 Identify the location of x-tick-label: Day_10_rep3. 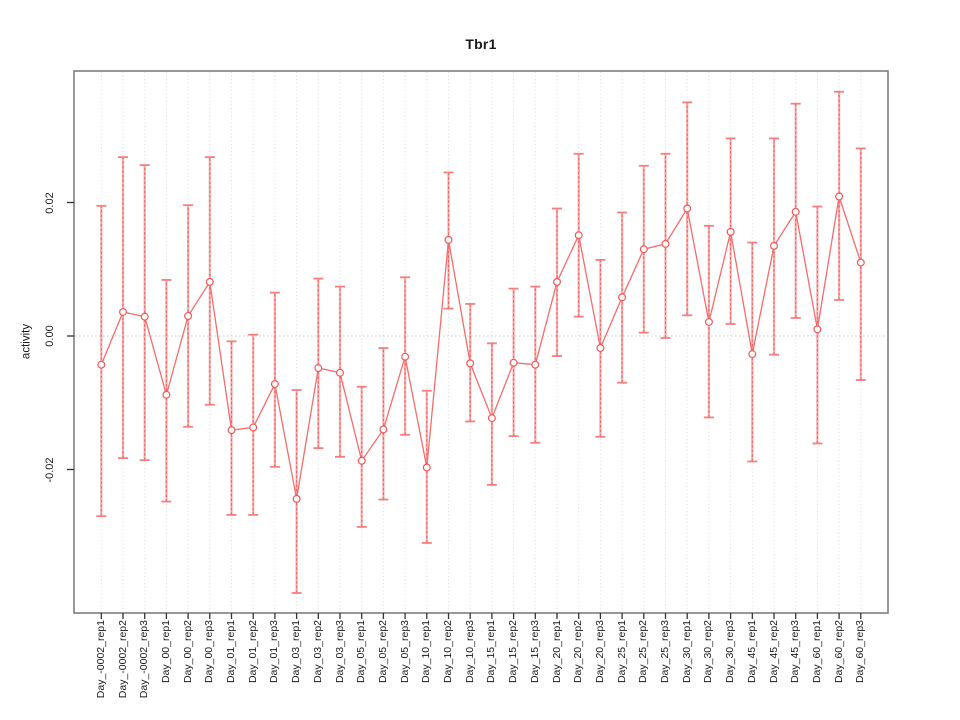
(469, 652).